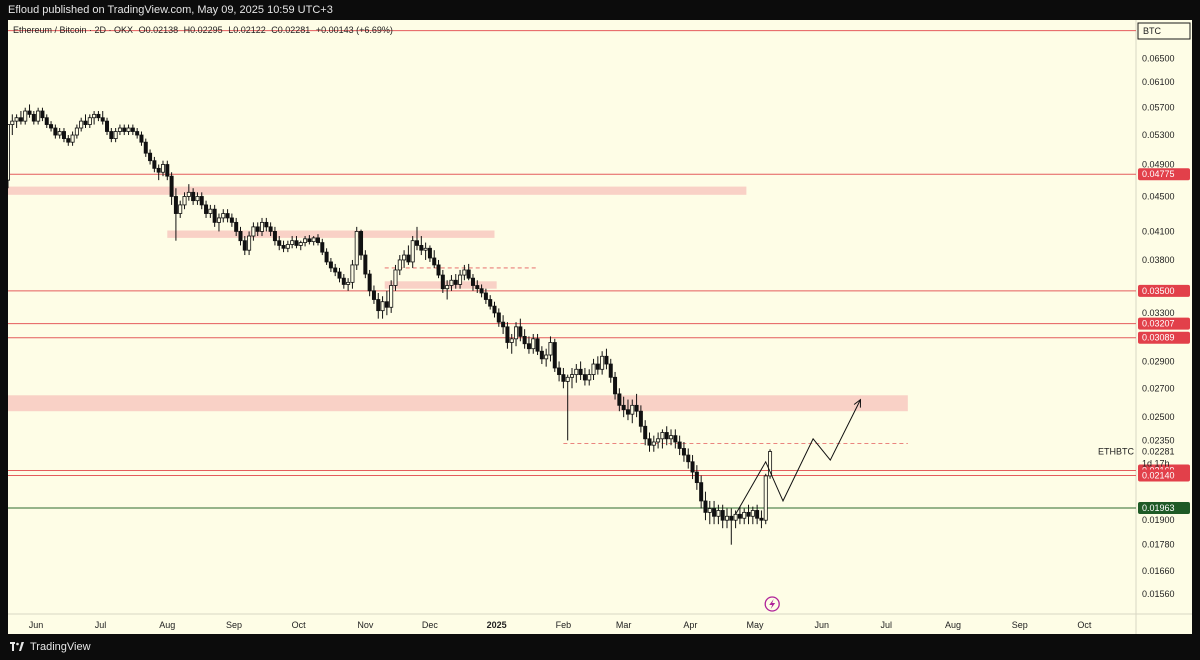 Image resolution: width=1200 pixels, height=660 pixels. I want to click on price-level-badge, so click(1164, 290).